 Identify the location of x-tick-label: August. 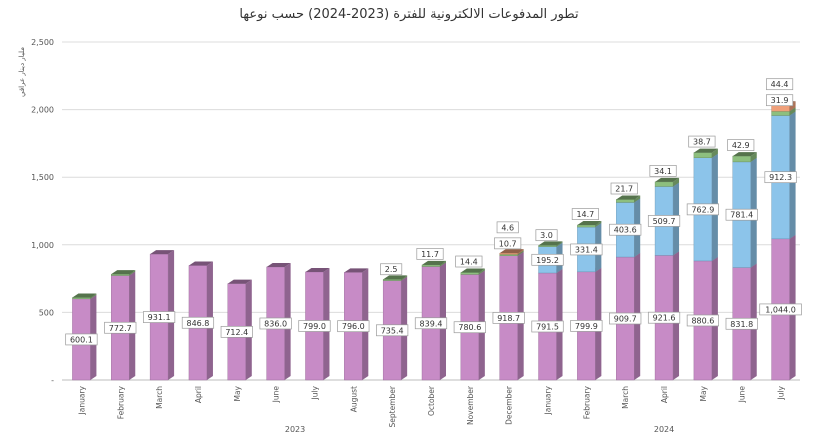
(353, 399).